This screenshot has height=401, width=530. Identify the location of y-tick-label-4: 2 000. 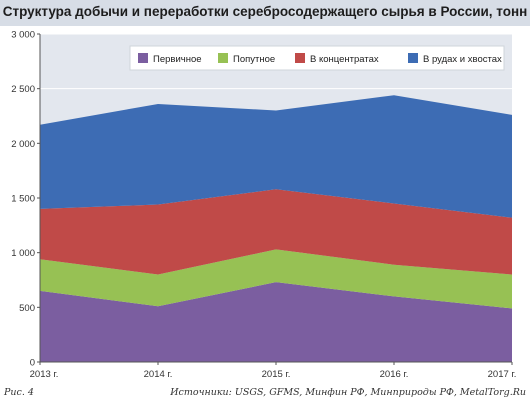
(23, 144).